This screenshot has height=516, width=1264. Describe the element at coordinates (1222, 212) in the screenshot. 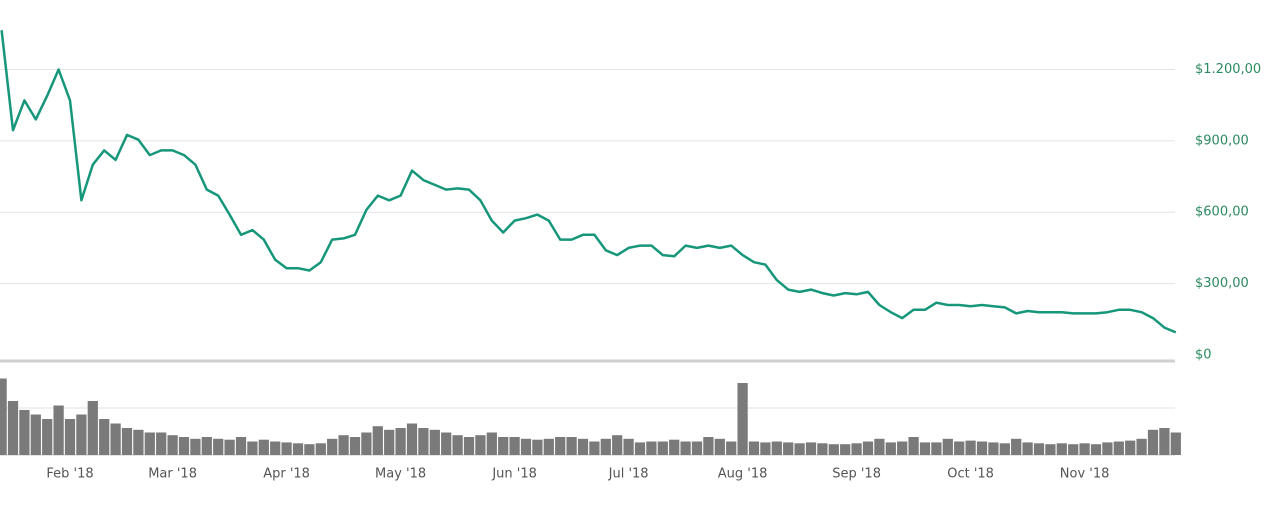

I see `y-tick-label: $600,00` at that location.